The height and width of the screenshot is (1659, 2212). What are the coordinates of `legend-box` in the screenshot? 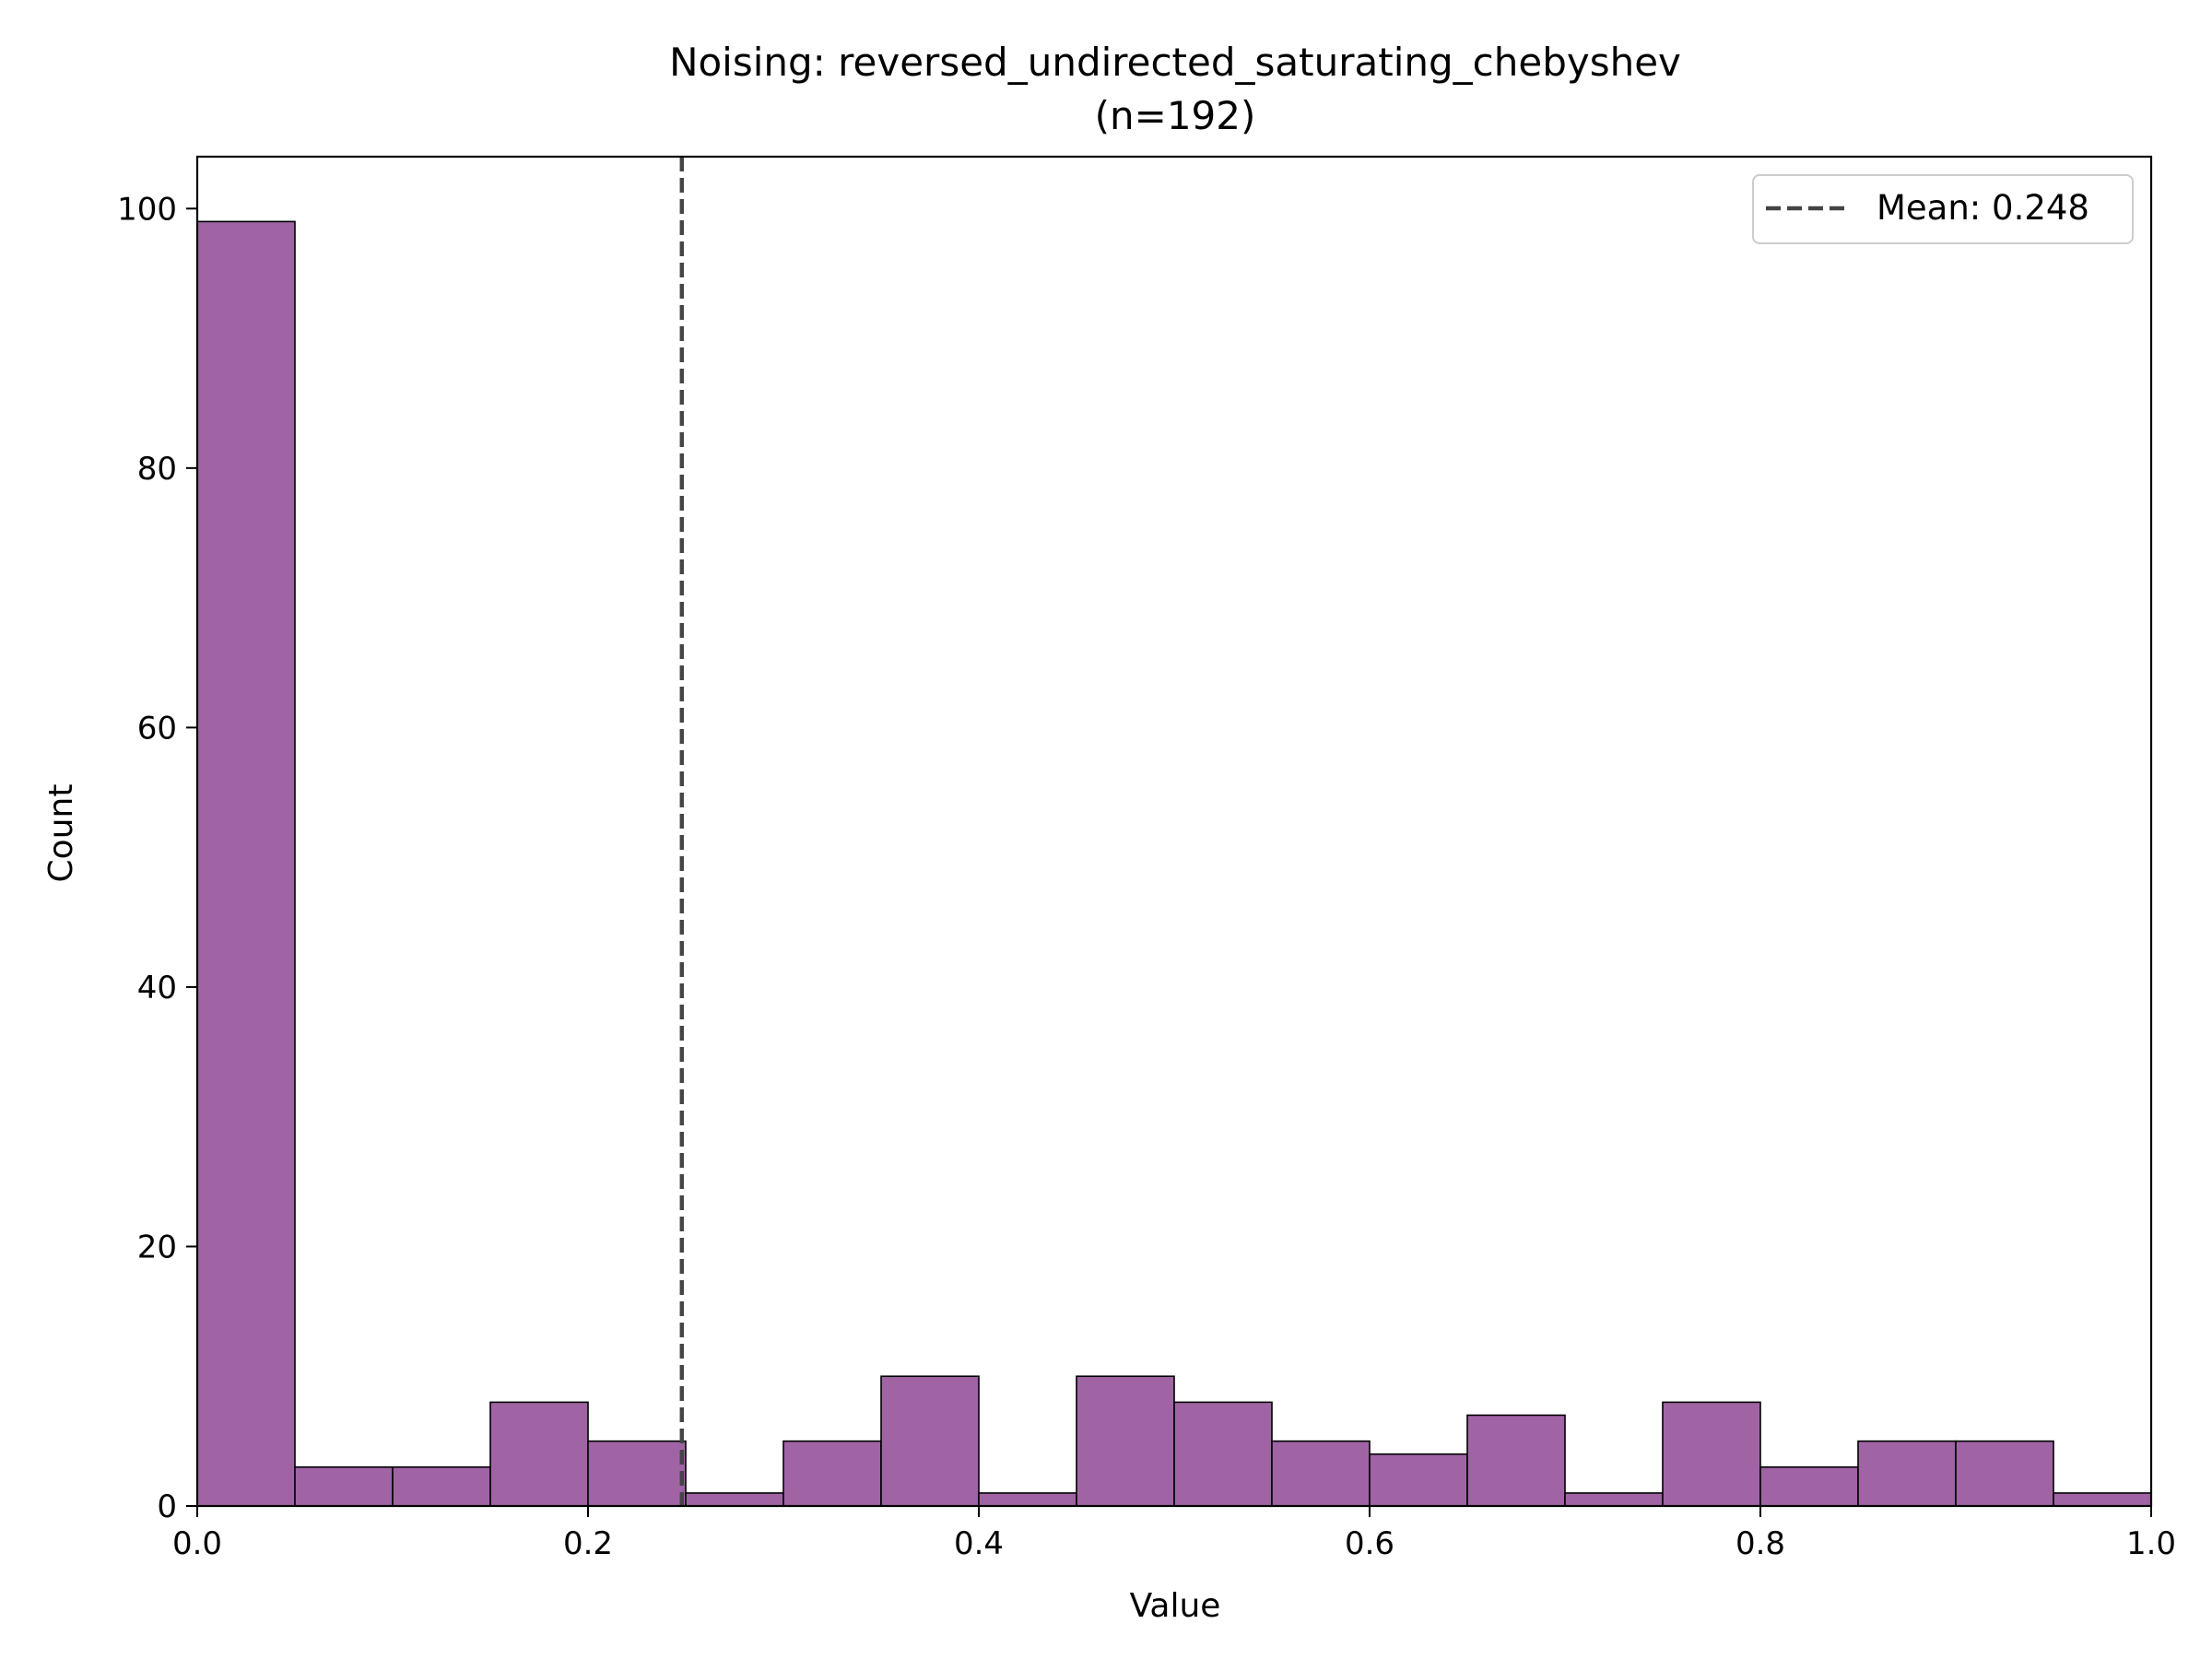 It's located at (1943, 209).